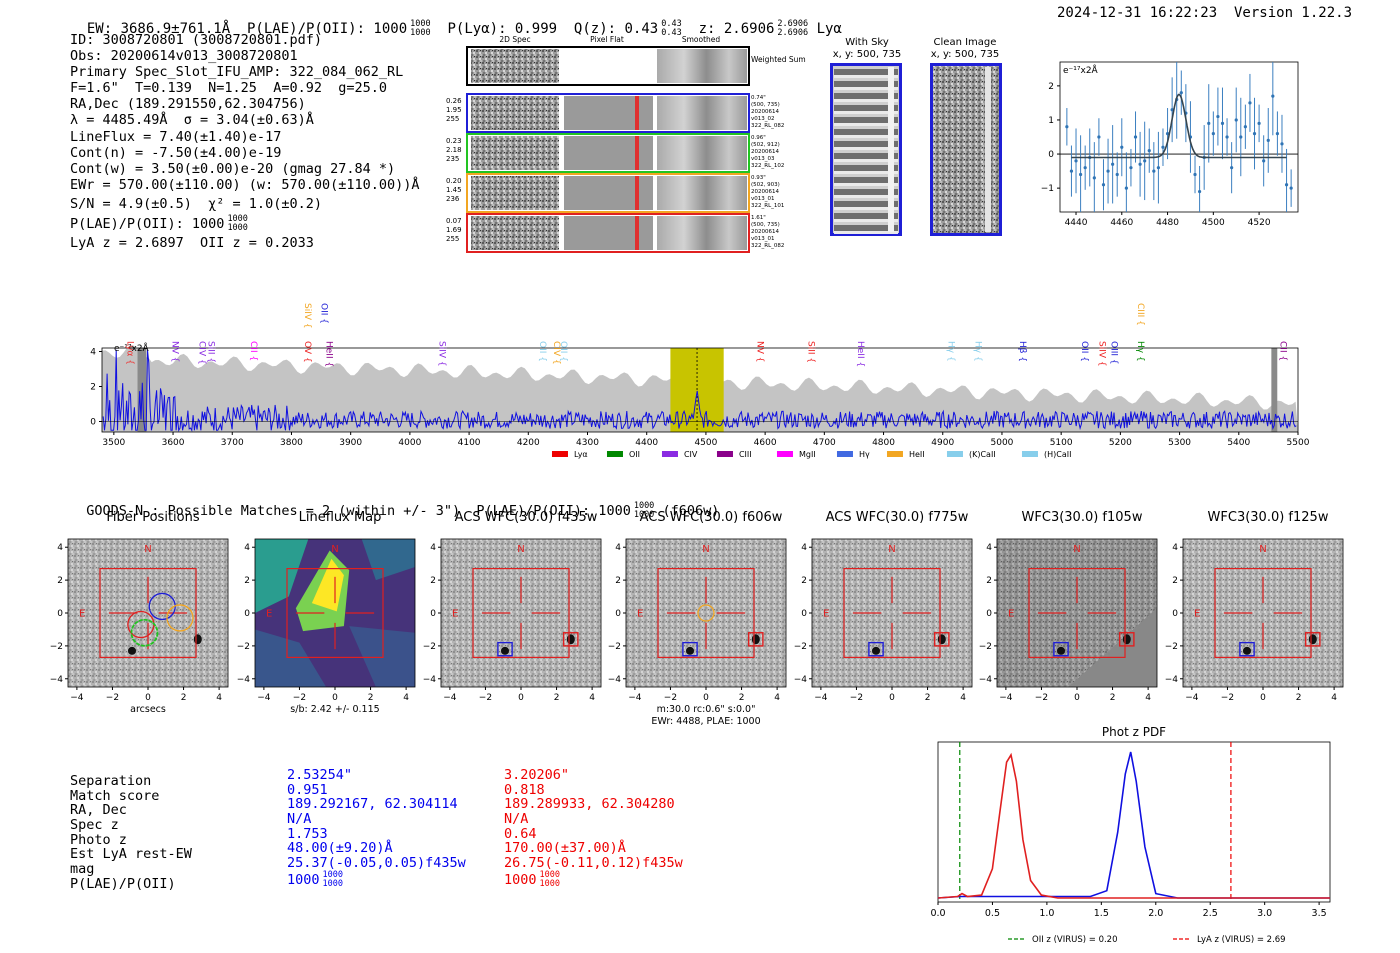 This screenshot has width=1400, height=953. Describe the element at coordinates (452, 159) in the screenshot. I see `spec-row-number: 235` at that location.